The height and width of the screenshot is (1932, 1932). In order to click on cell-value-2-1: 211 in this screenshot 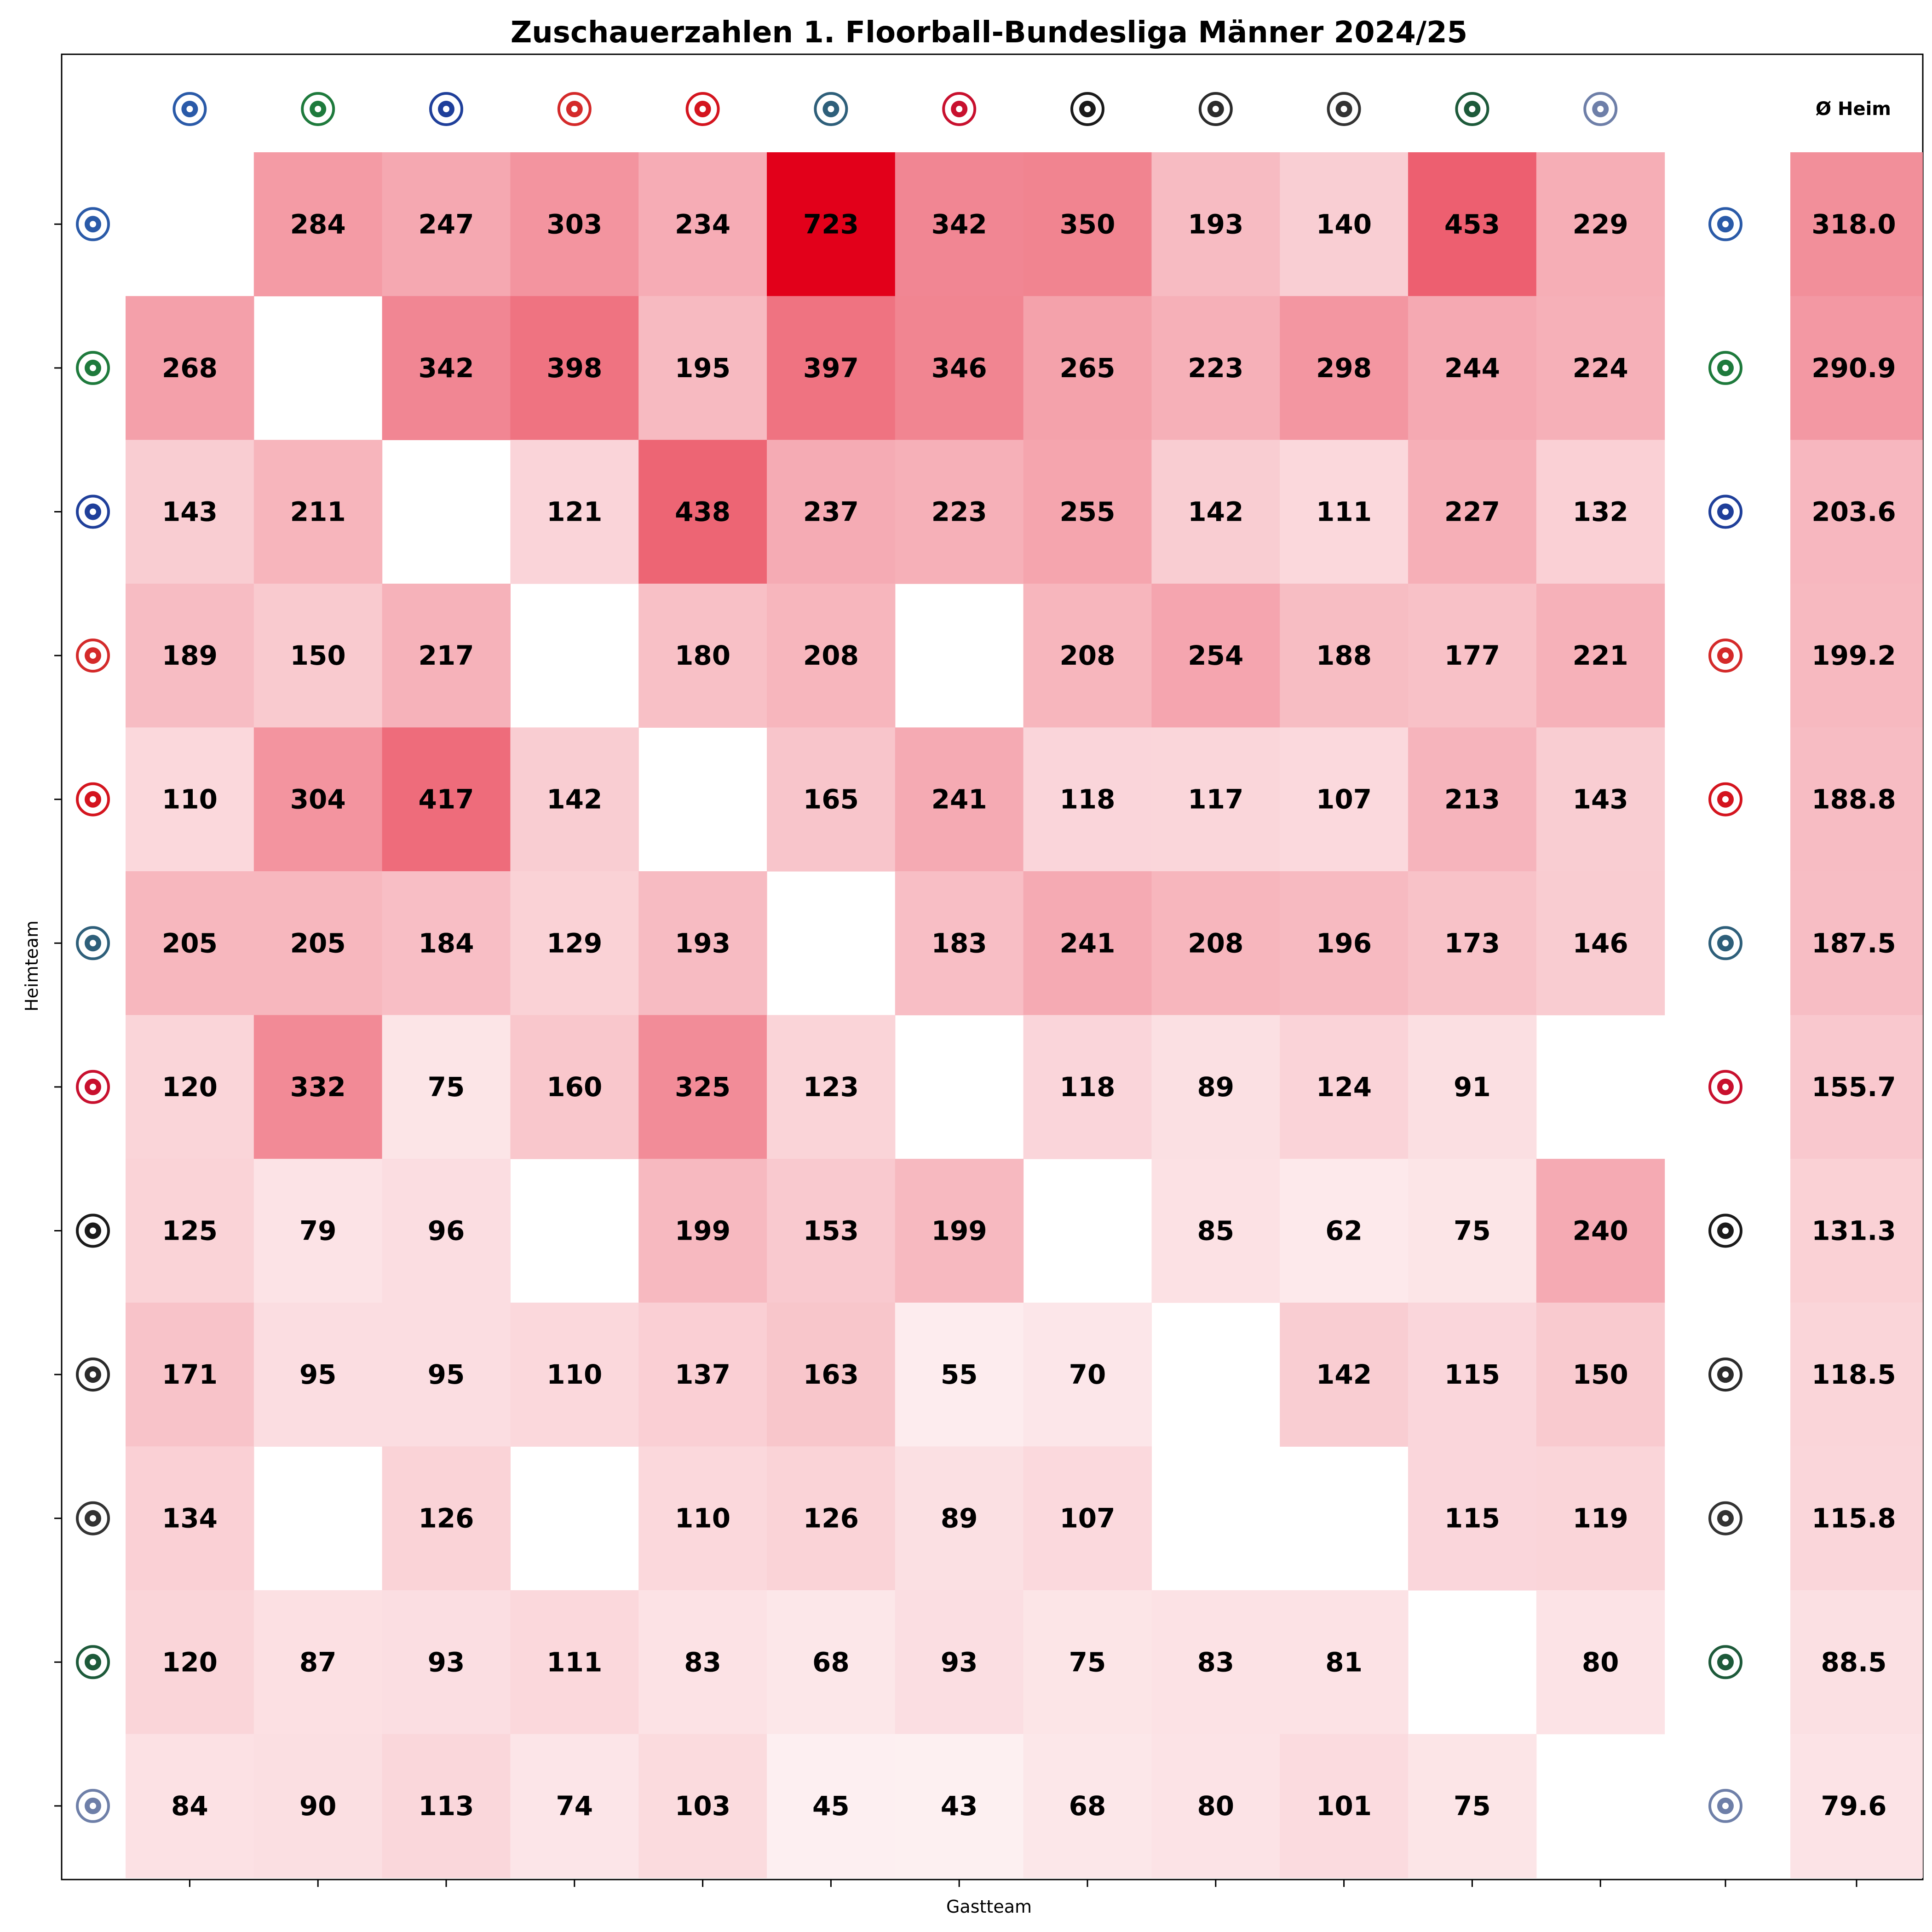, I will do `click(318, 512)`.